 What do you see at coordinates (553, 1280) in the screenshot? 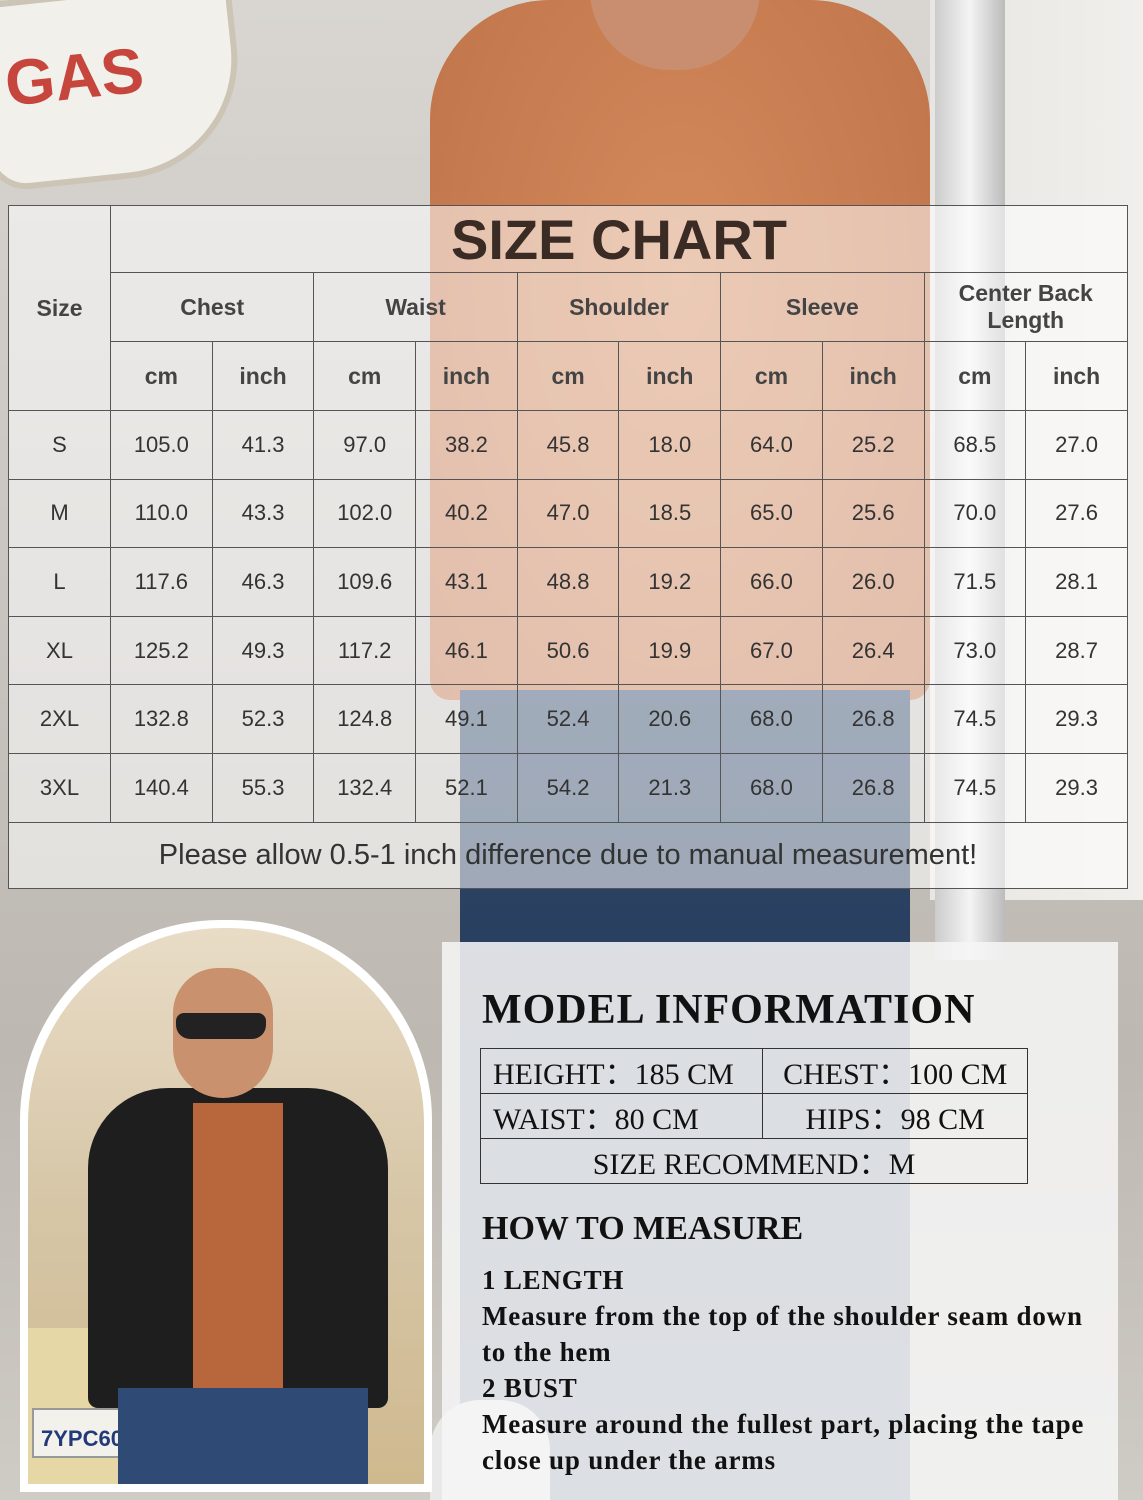
I see `measure-item-heading: 1 LENGTH` at bounding box center [553, 1280].